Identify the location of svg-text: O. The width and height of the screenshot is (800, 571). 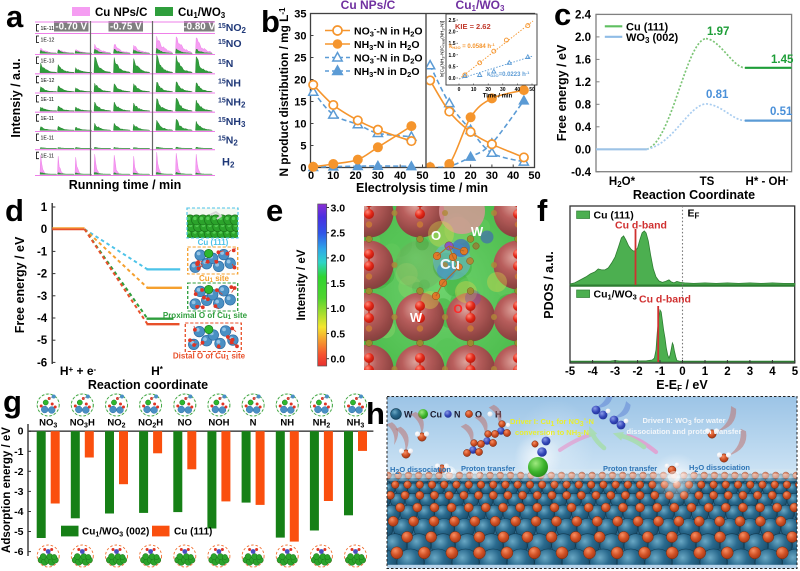
(478, 415).